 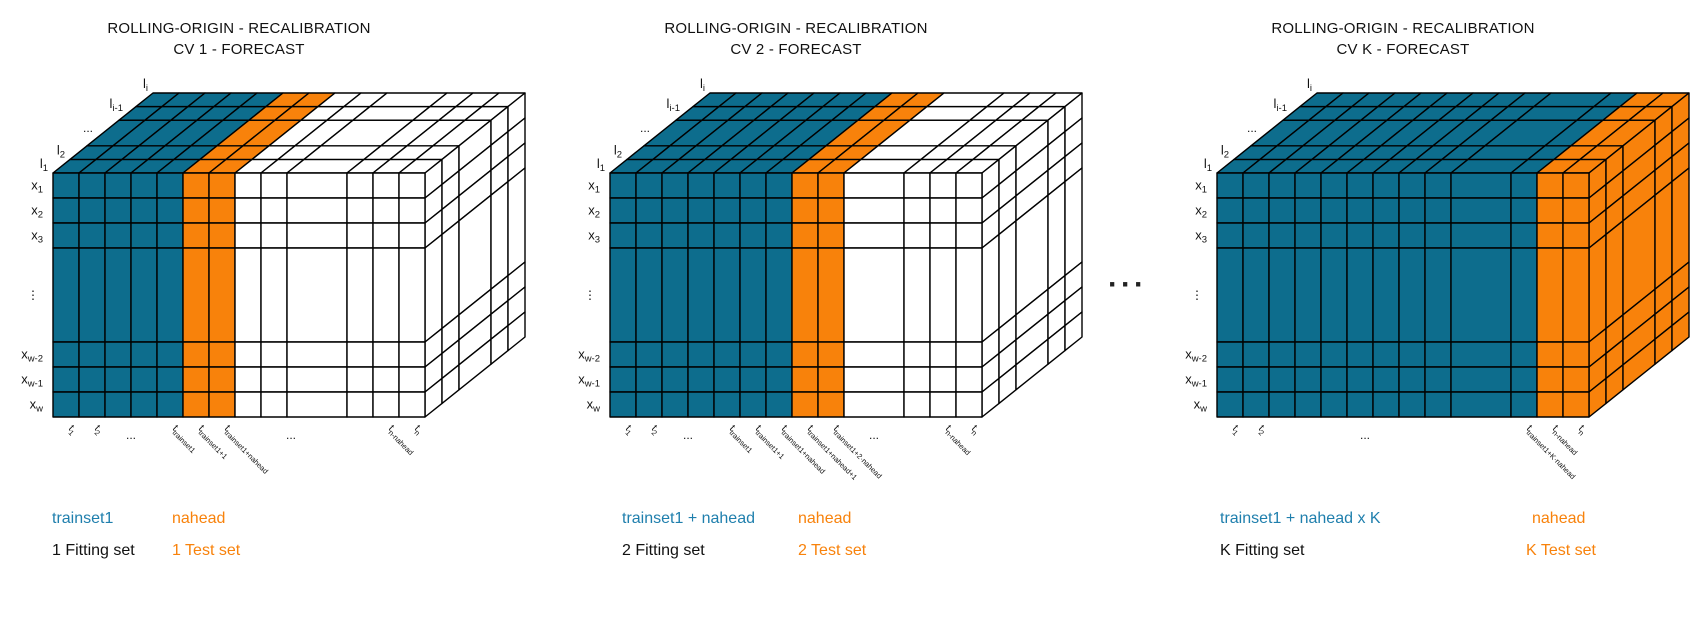 What do you see at coordinates (93, 550) in the screenshot?
I see `legend-fitting-set-label: 1 Fitting set` at bounding box center [93, 550].